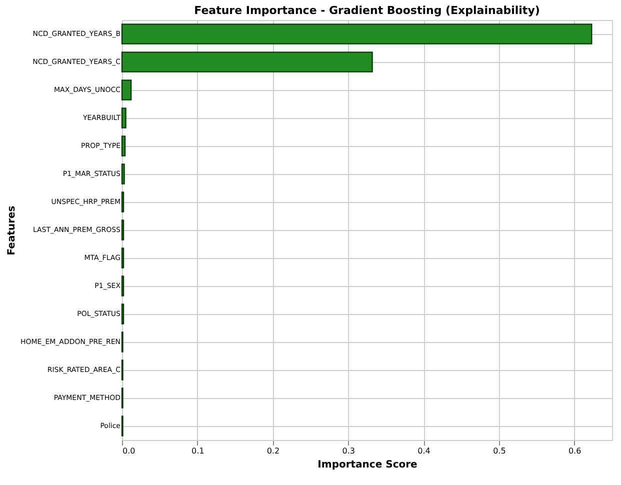  Describe the element at coordinates (349, 451) in the screenshot. I see `x-tick-label: 0.3` at that location.